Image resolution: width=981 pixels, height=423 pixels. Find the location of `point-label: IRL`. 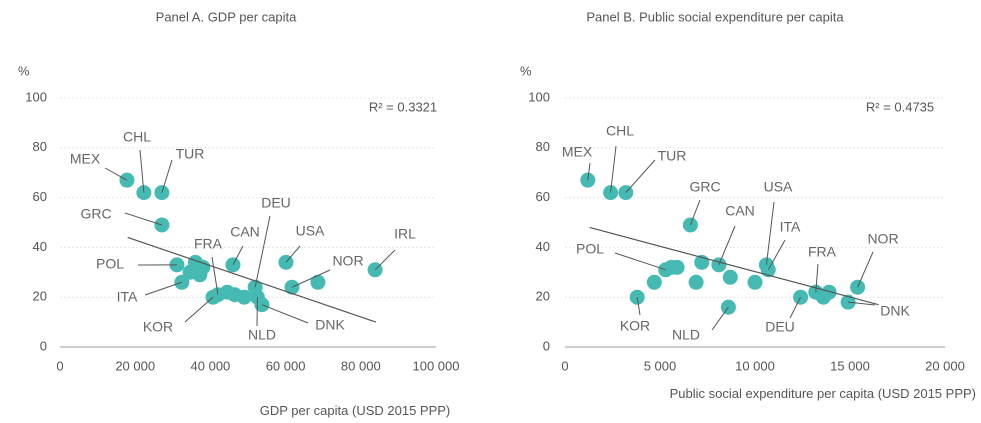

point-label: IRL is located at coordinates (405, 234).